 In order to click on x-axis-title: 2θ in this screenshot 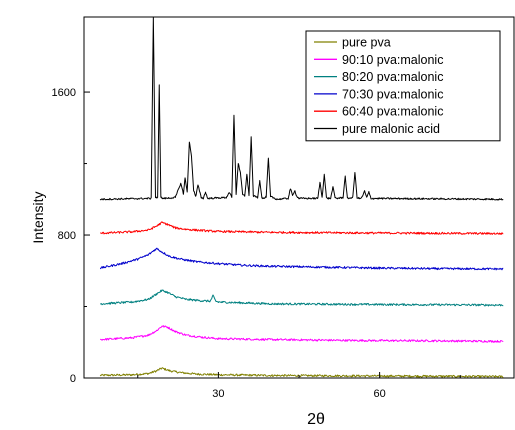, I will do `click(316, 419)`.